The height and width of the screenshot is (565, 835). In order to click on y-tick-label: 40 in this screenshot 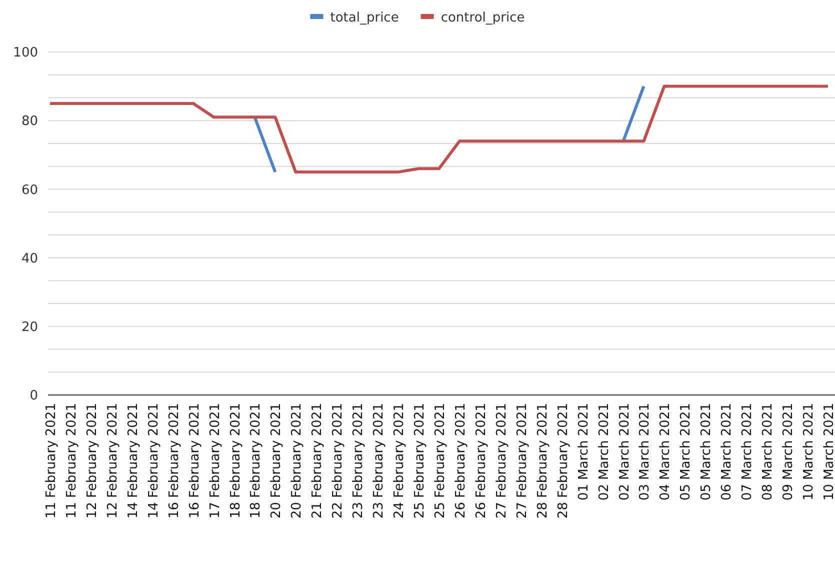, I will do `click(29, 258)`.